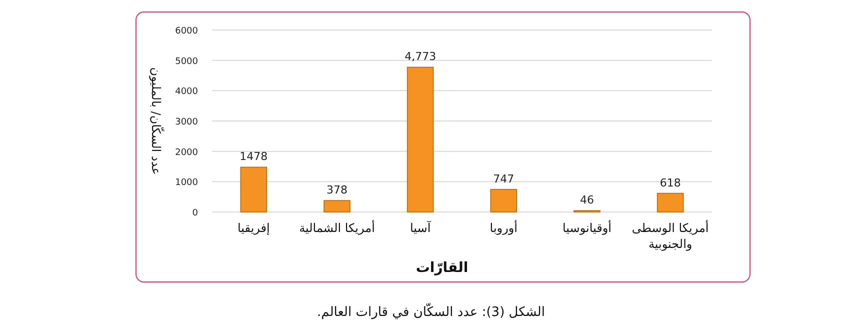  I want to click on y-tick-label: 4000, so click(186, 92).